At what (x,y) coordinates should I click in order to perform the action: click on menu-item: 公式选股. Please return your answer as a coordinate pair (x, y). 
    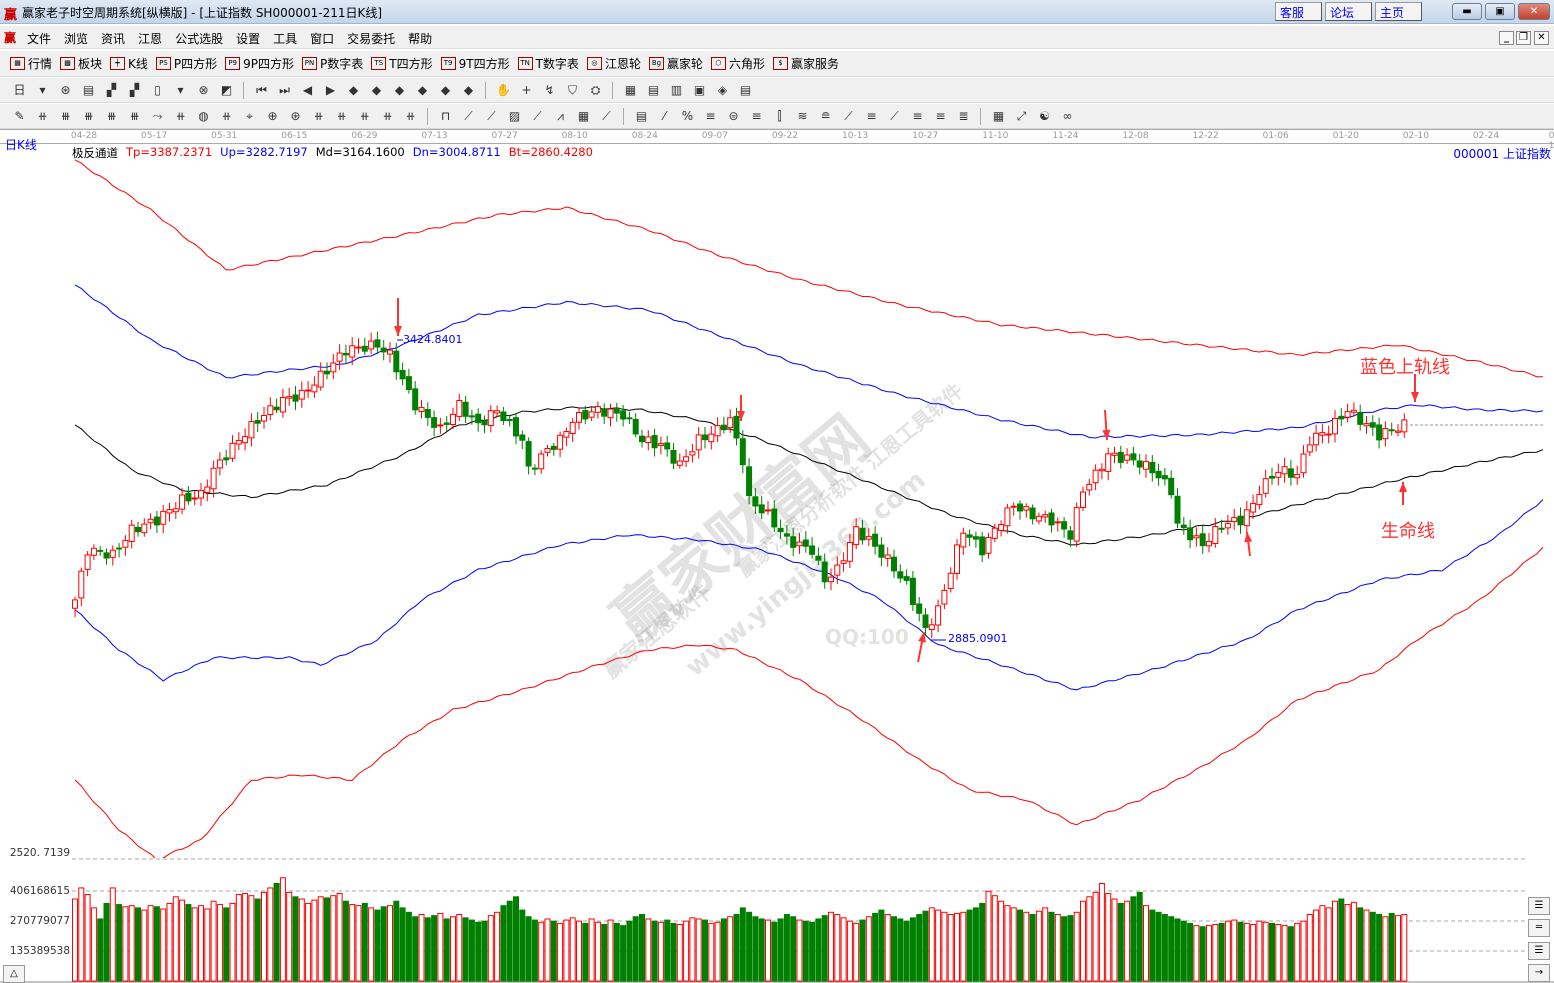
    Looking at the image, I should click on (199, 39).